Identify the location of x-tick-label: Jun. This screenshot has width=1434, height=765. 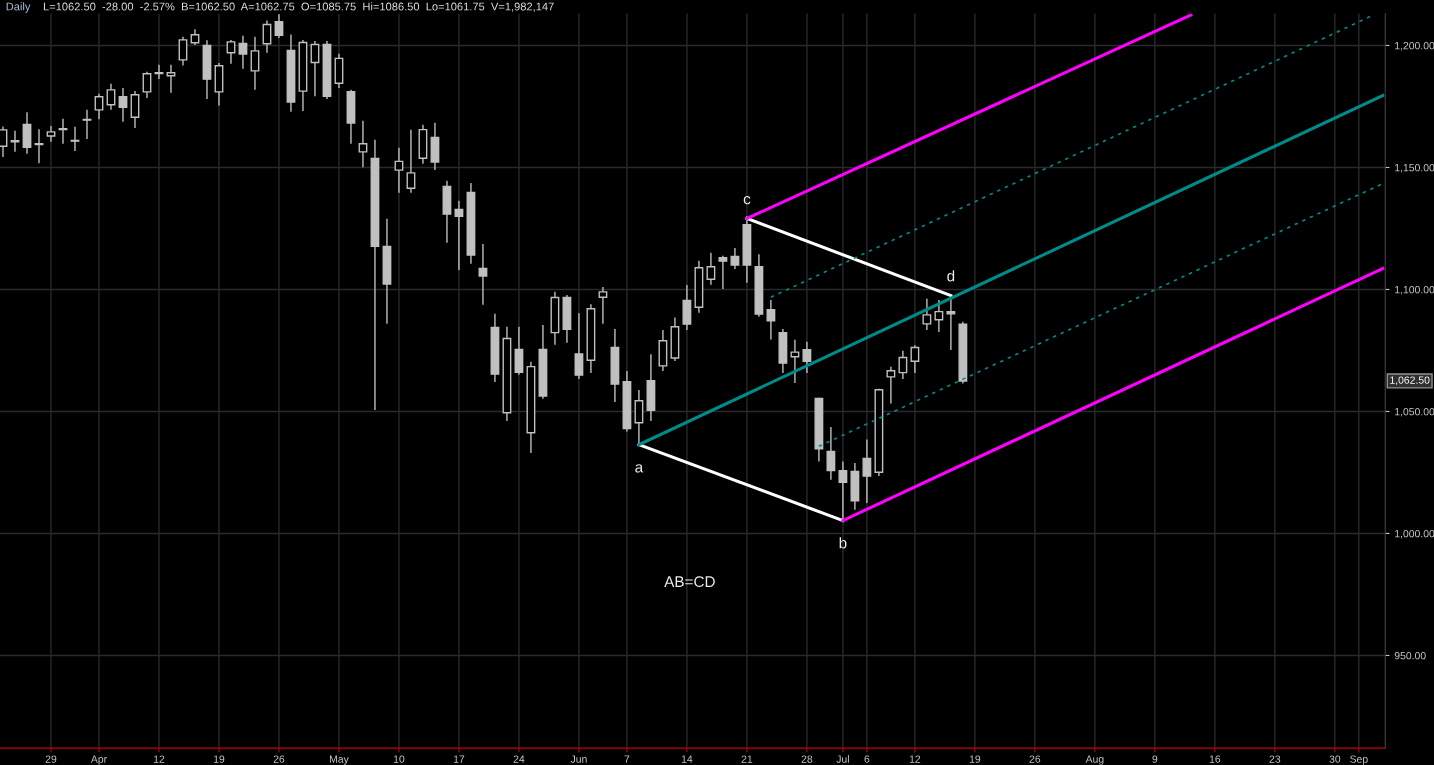
(578, 759).